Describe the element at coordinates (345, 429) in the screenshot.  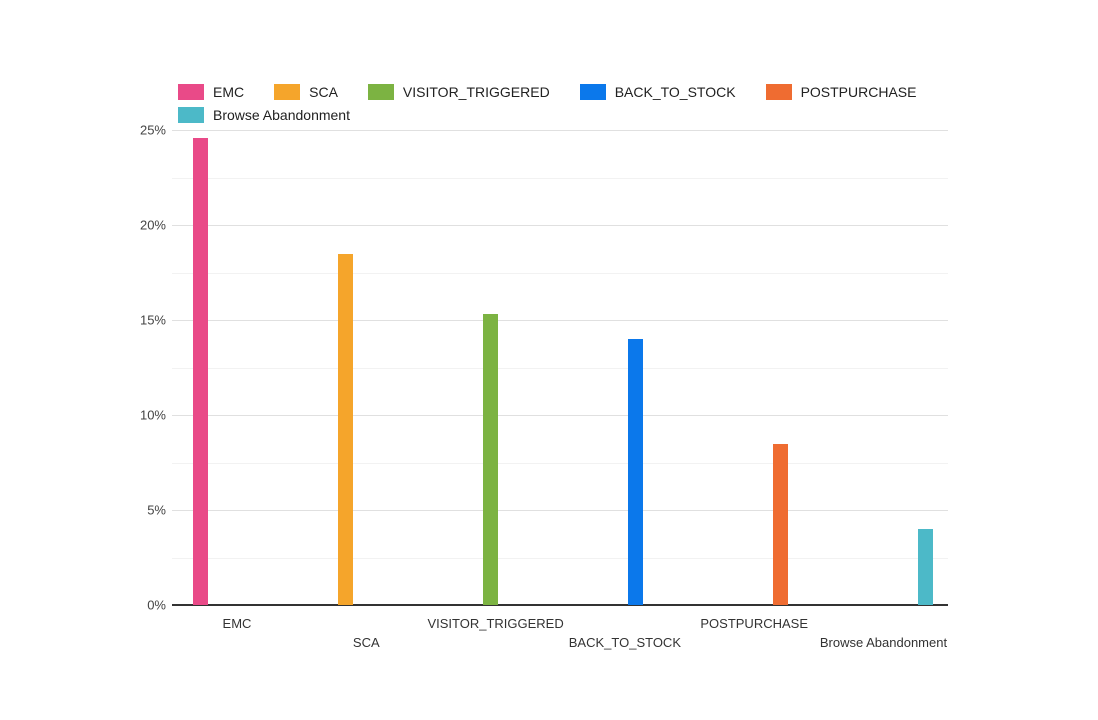
I see `bar-sca` at that location.